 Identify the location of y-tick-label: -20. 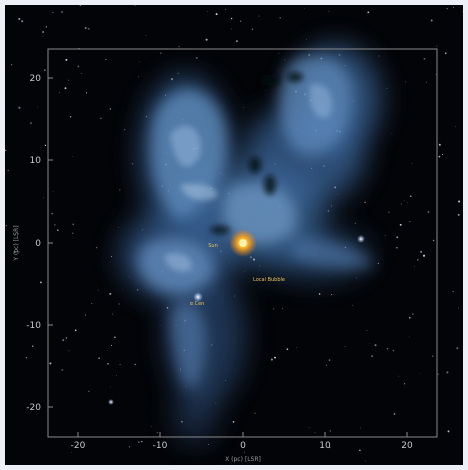
(33, 408).